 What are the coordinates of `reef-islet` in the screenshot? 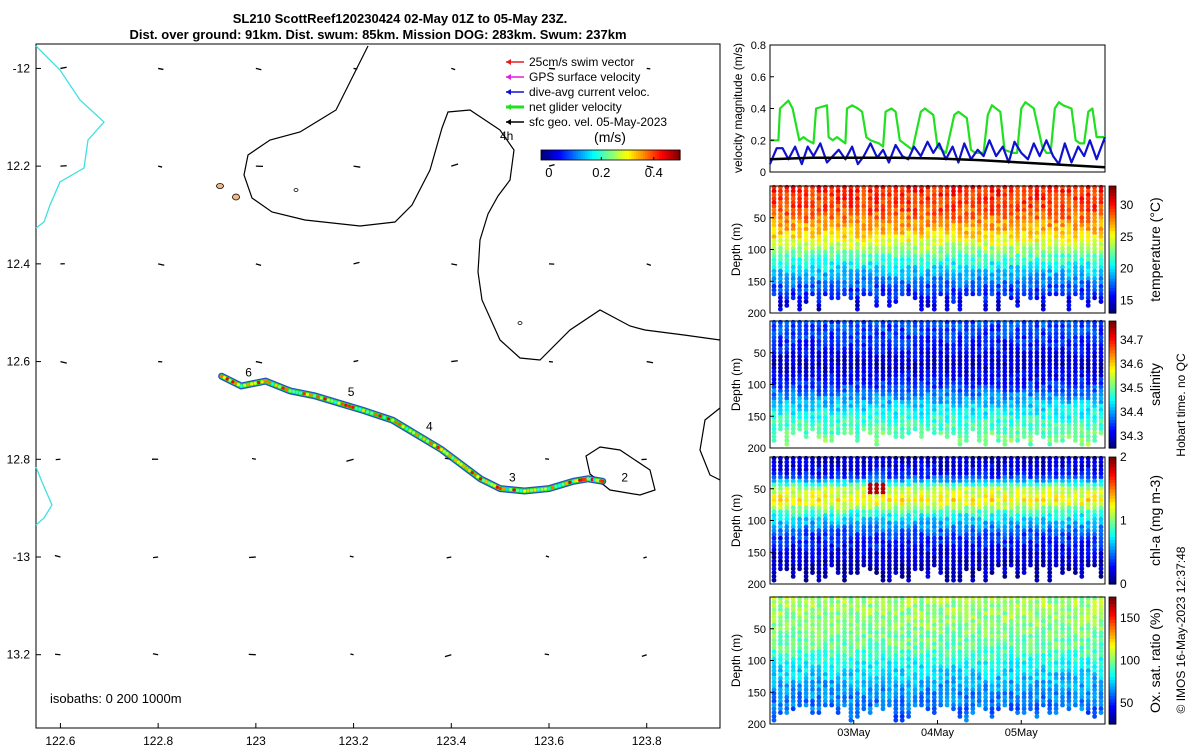 It's located at (220, 186).